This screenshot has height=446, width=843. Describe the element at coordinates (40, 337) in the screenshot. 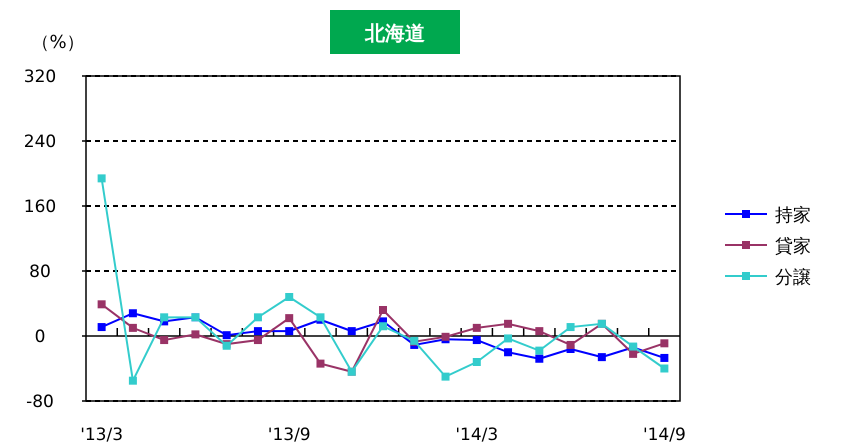

I see `y-tick-label: 0` at that location.